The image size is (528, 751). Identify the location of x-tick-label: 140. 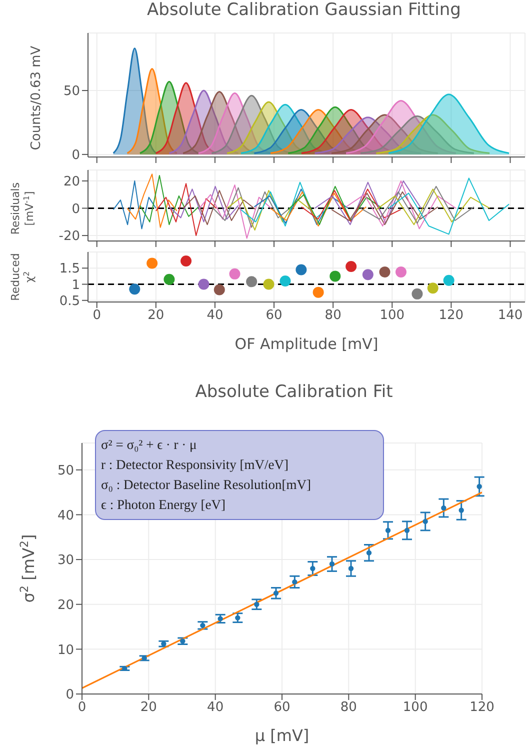
(510, 316).